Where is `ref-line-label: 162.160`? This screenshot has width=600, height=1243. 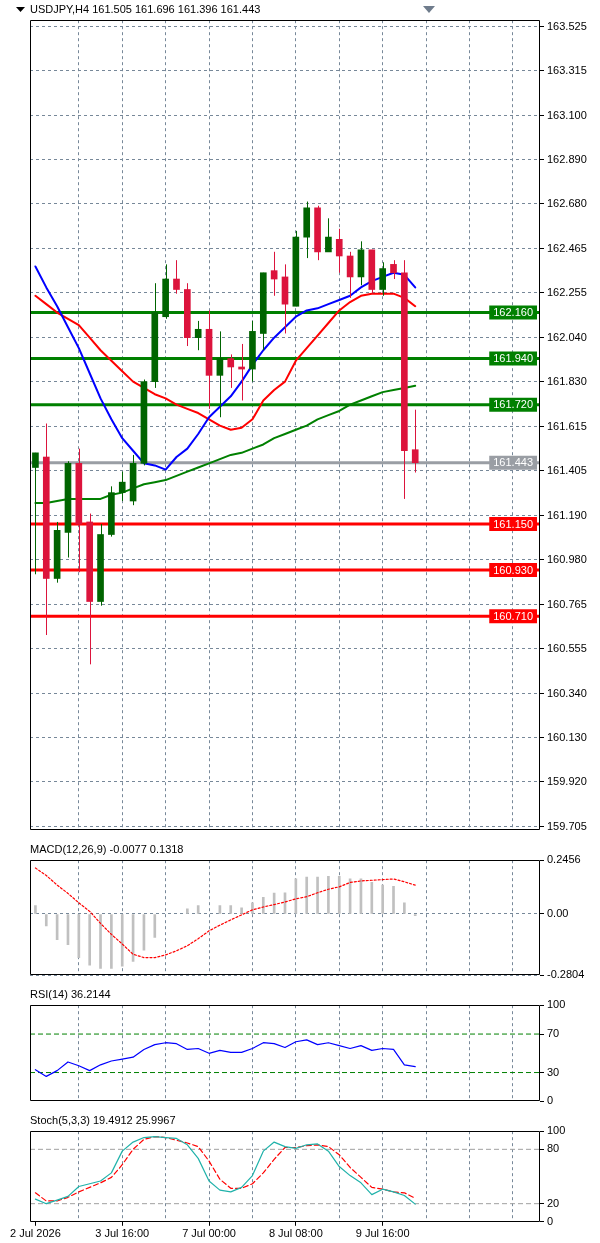 ref-line-label: 162.160 is located at coordinates (513, 312).